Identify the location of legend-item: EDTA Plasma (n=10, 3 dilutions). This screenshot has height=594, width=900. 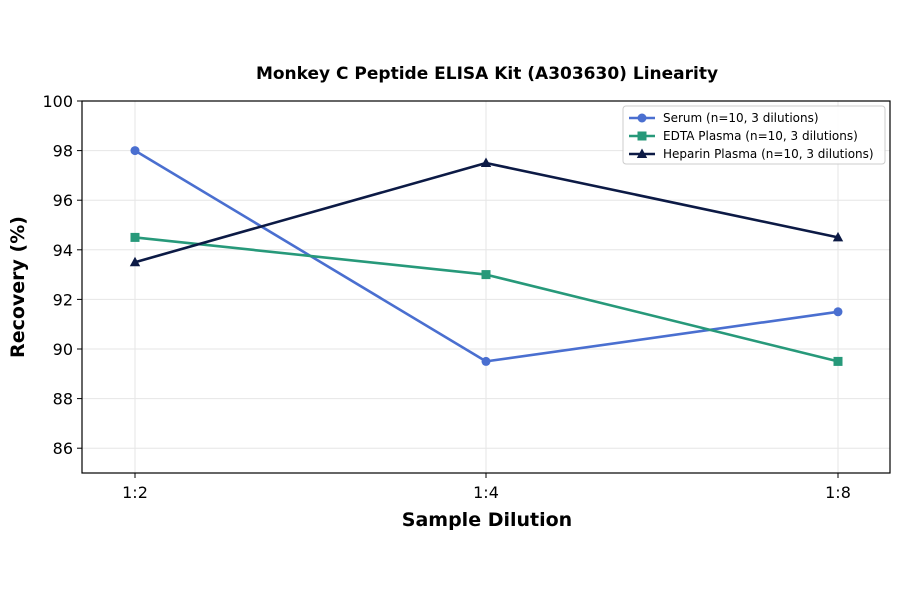
(743, 136).